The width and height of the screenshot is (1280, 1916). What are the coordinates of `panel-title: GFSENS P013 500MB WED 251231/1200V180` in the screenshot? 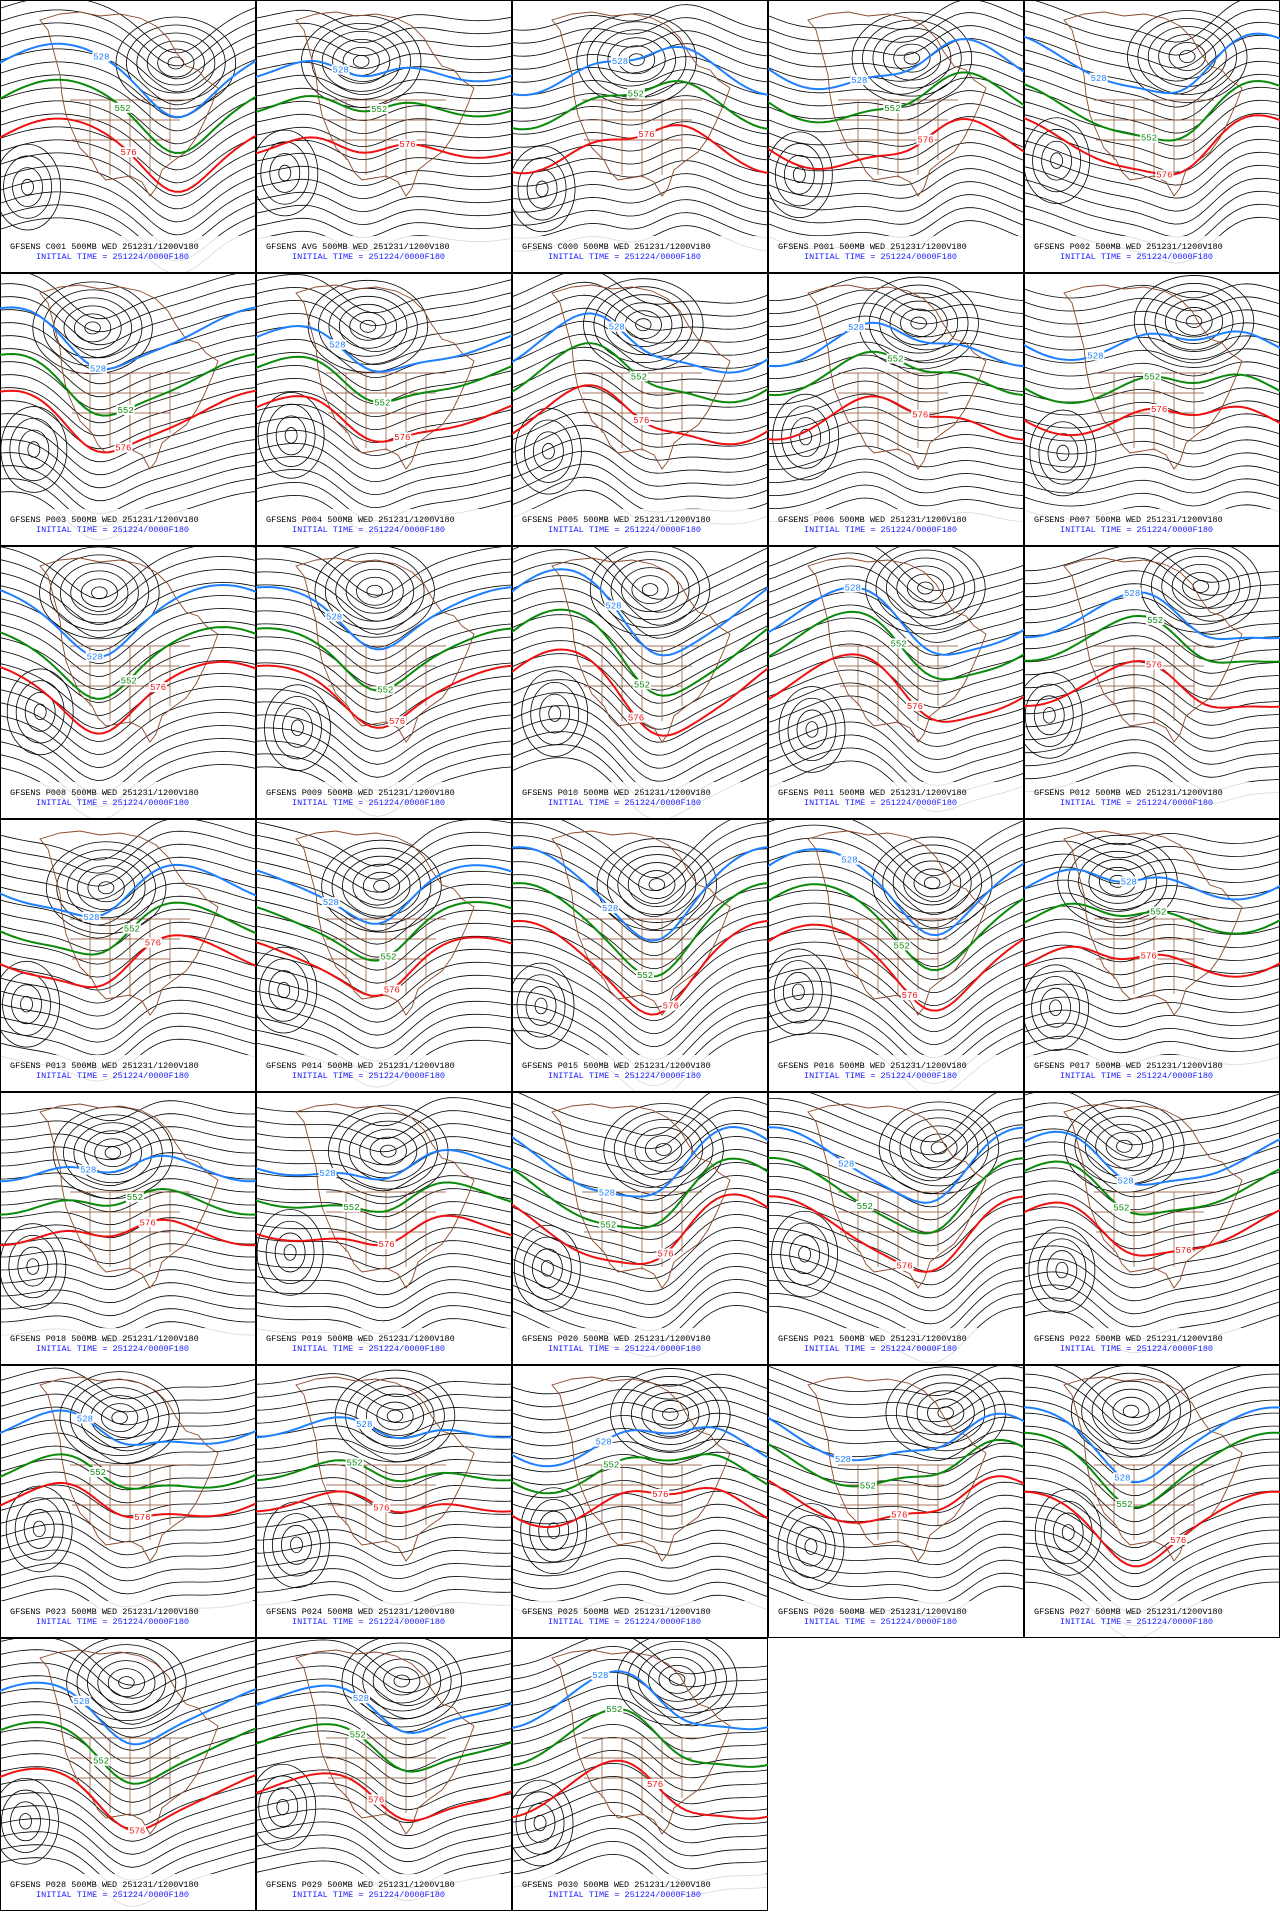 It's located at (104, 1066).